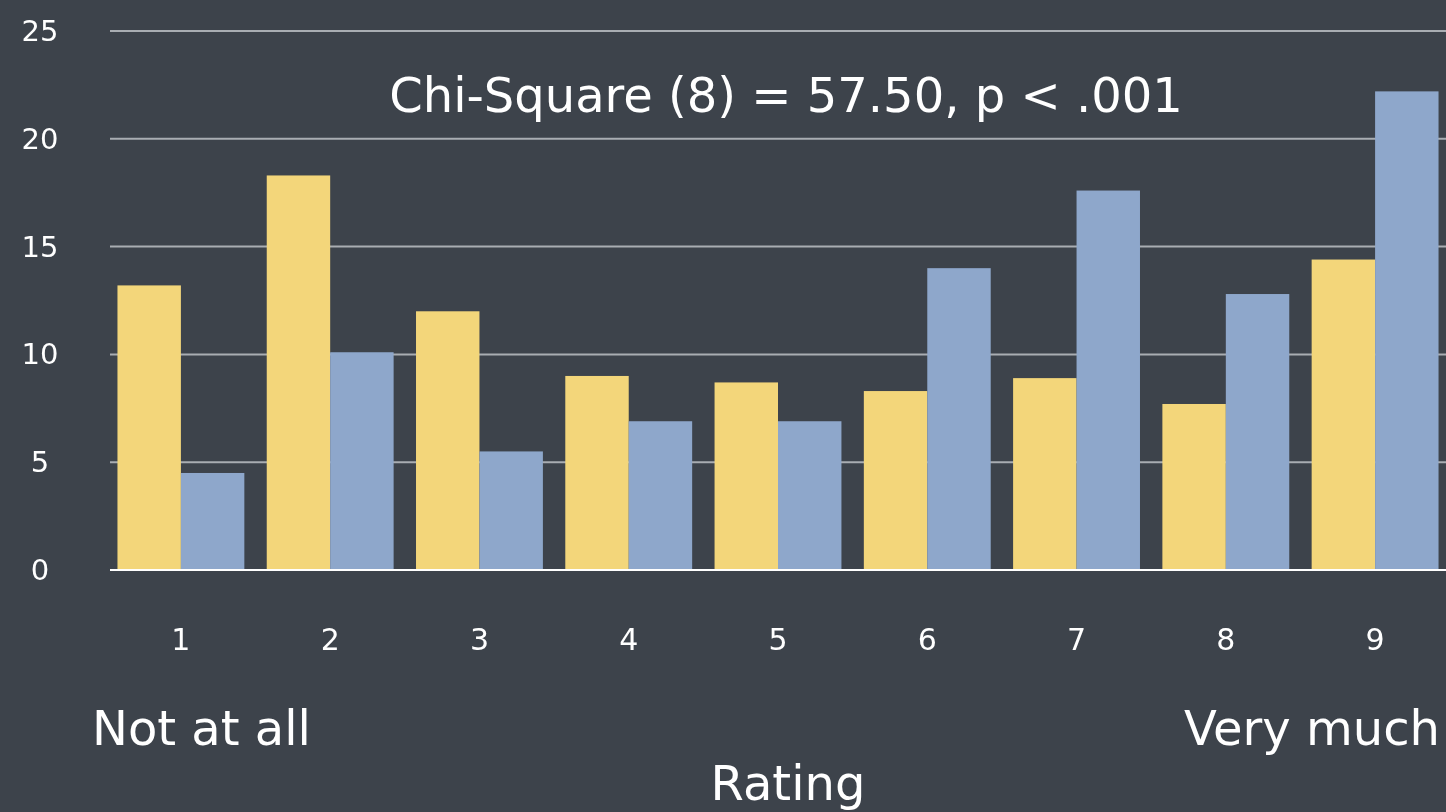 The image size is (1446, 812). What do you see at coordinates (40, 354) in the screenshot?
I see `y-tick-label: 10` at bounding box center [40, 354].